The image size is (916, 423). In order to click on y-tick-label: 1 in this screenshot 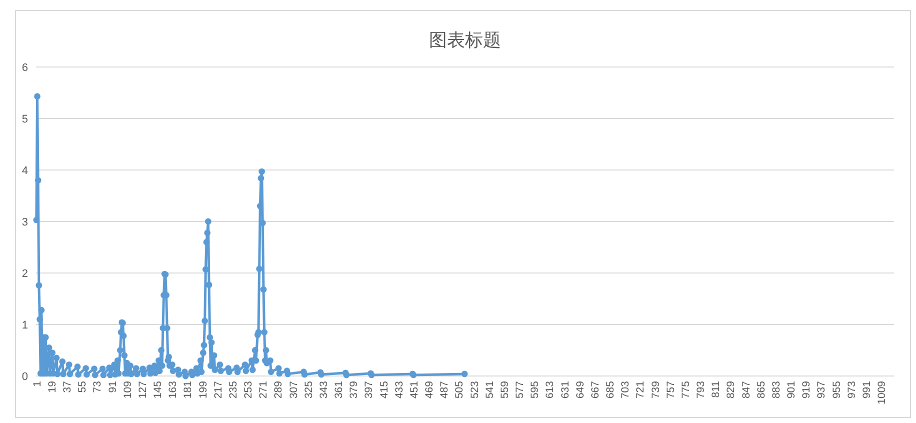, I will do `click(25, 326)`.